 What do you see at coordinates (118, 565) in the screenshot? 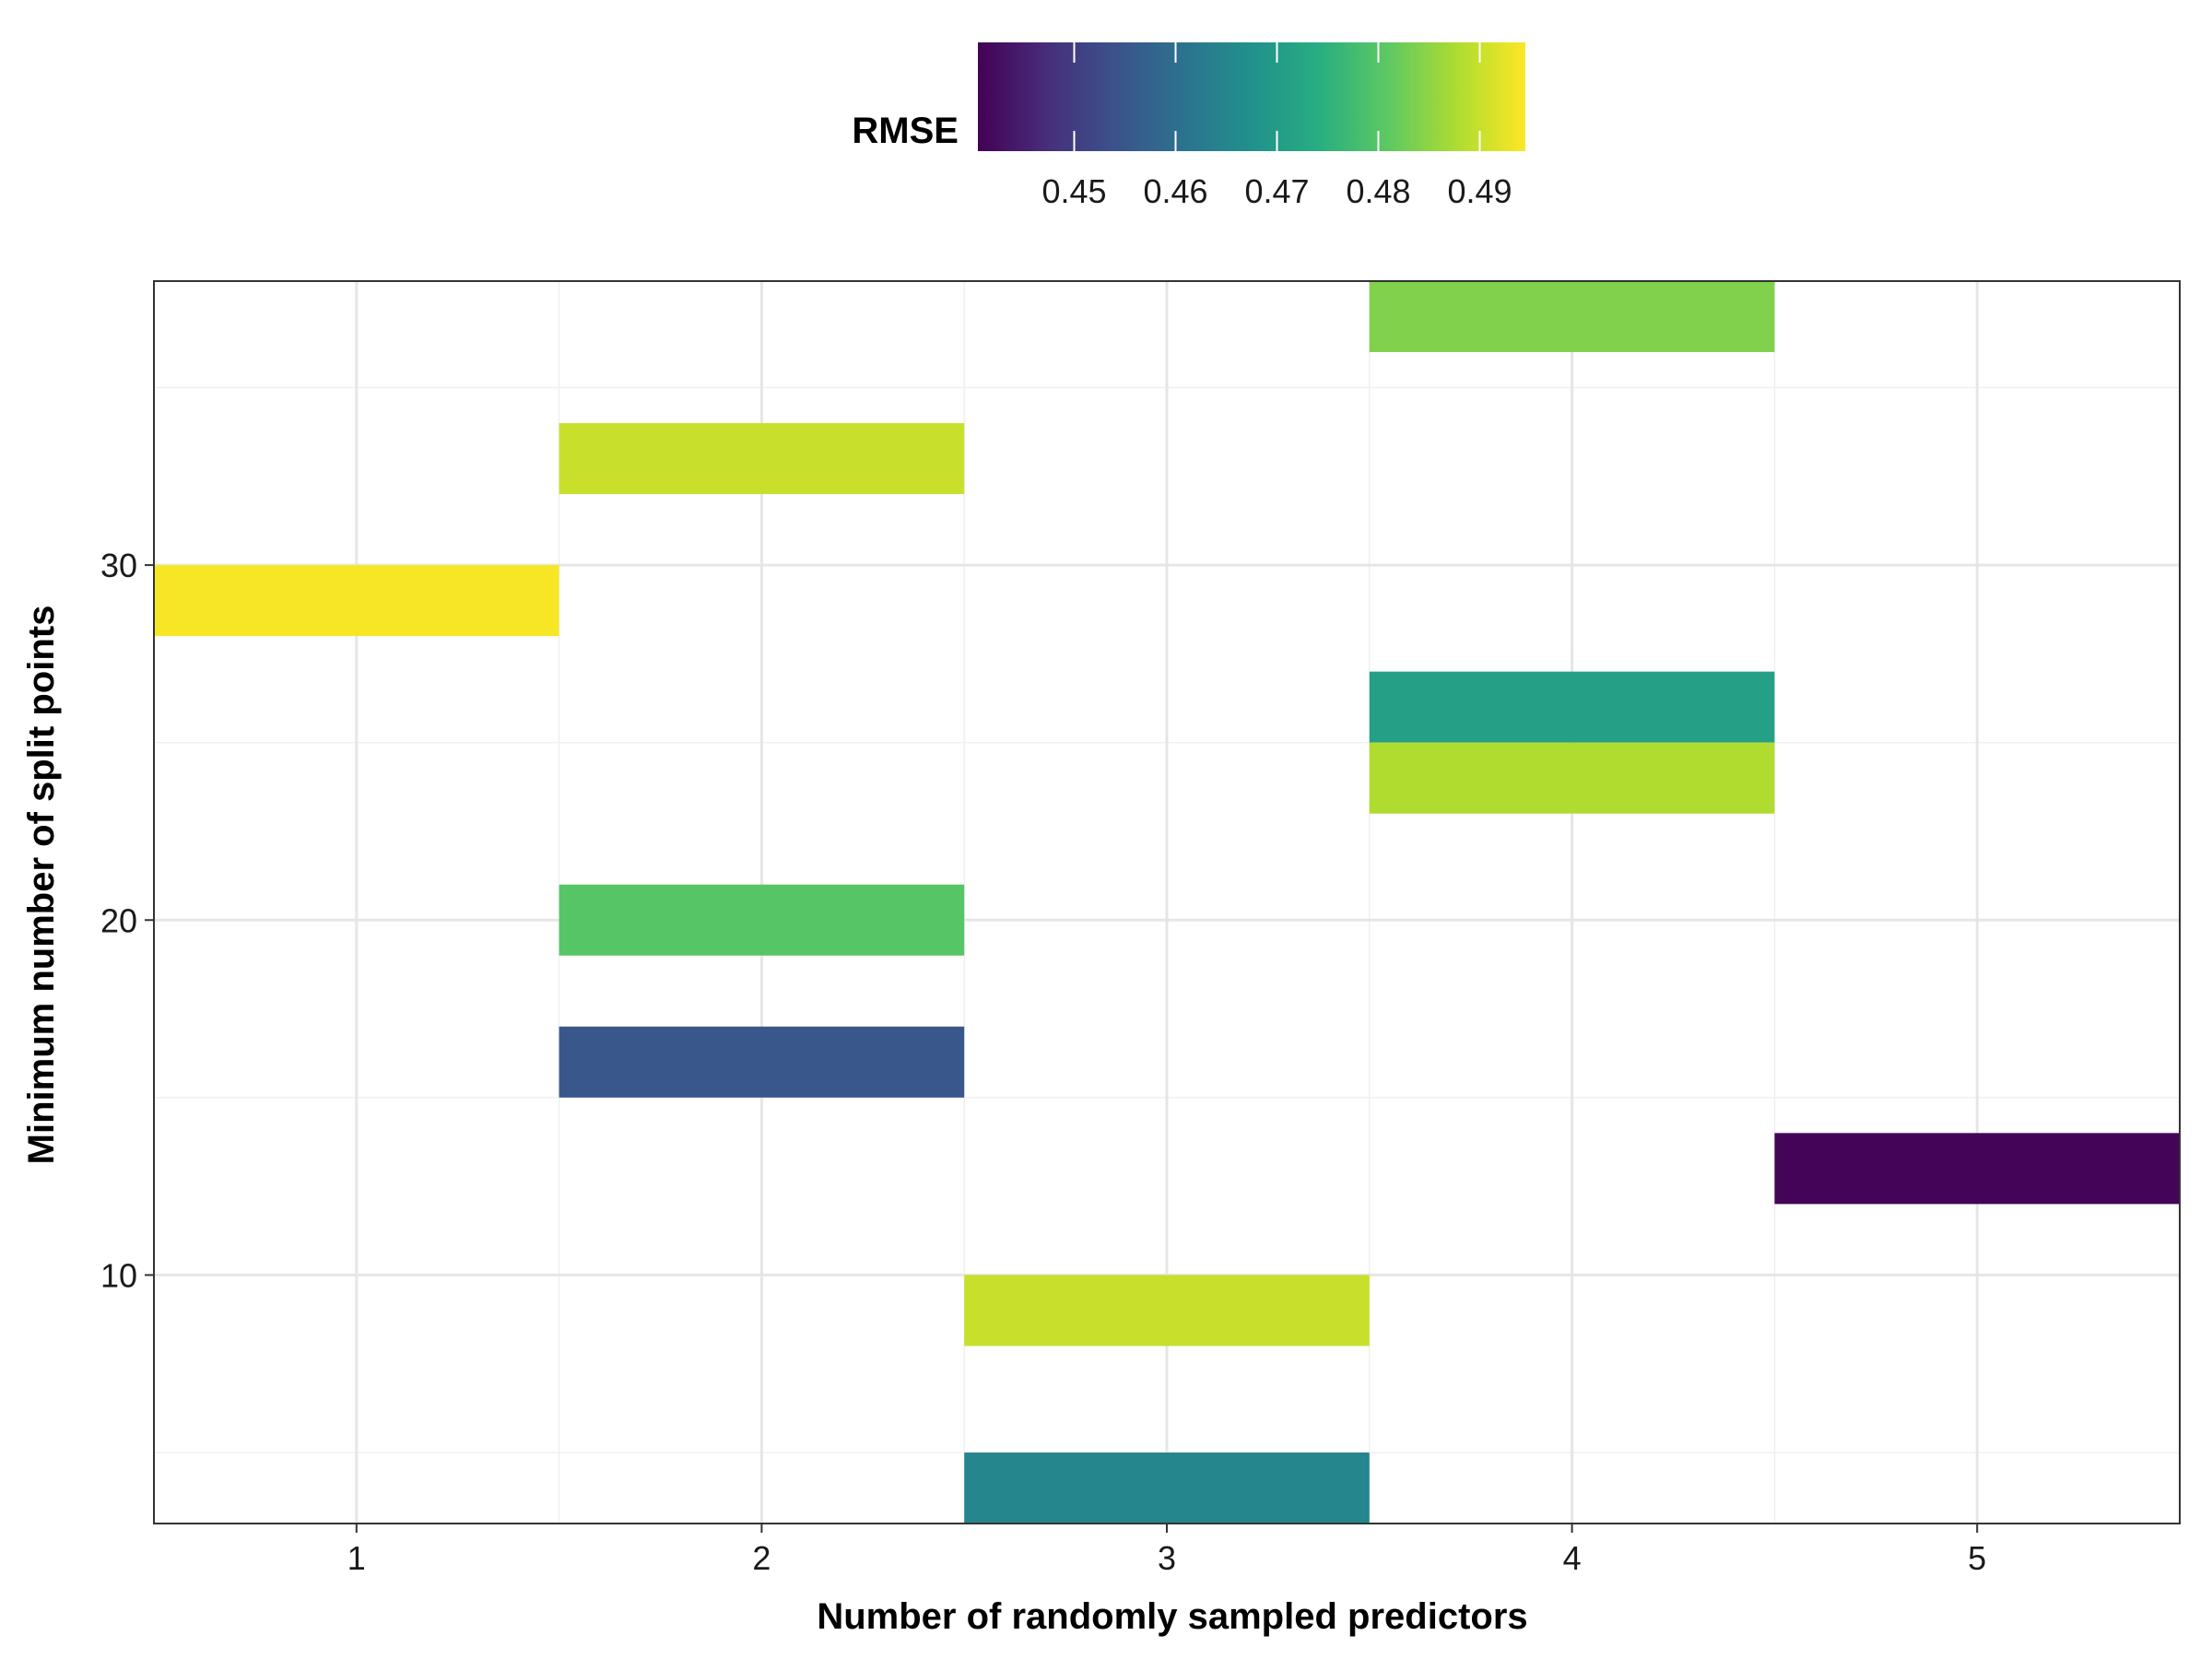
I see `y-tick-label: 30` at bounding box center [118, 565].